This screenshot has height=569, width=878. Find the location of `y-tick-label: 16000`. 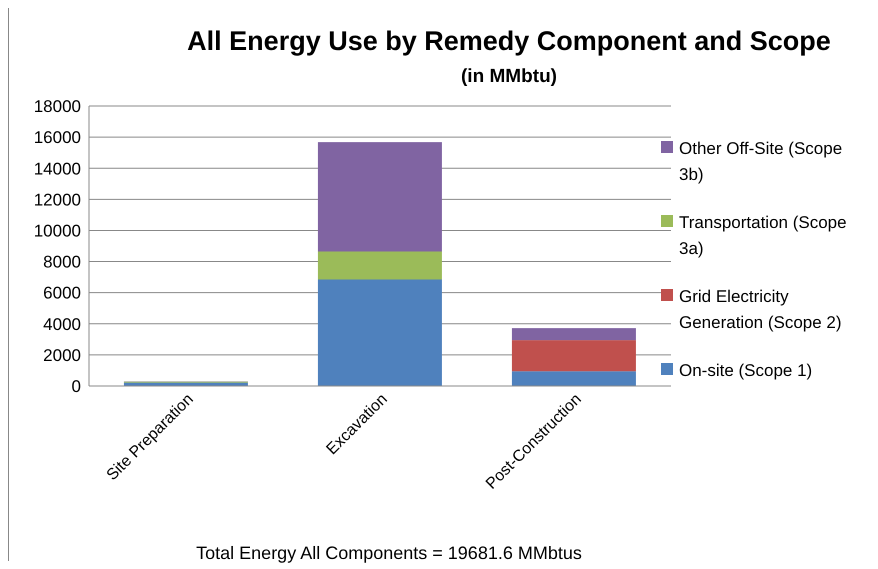

y-tick-label: 16000 is located at coordinates (57, 138).